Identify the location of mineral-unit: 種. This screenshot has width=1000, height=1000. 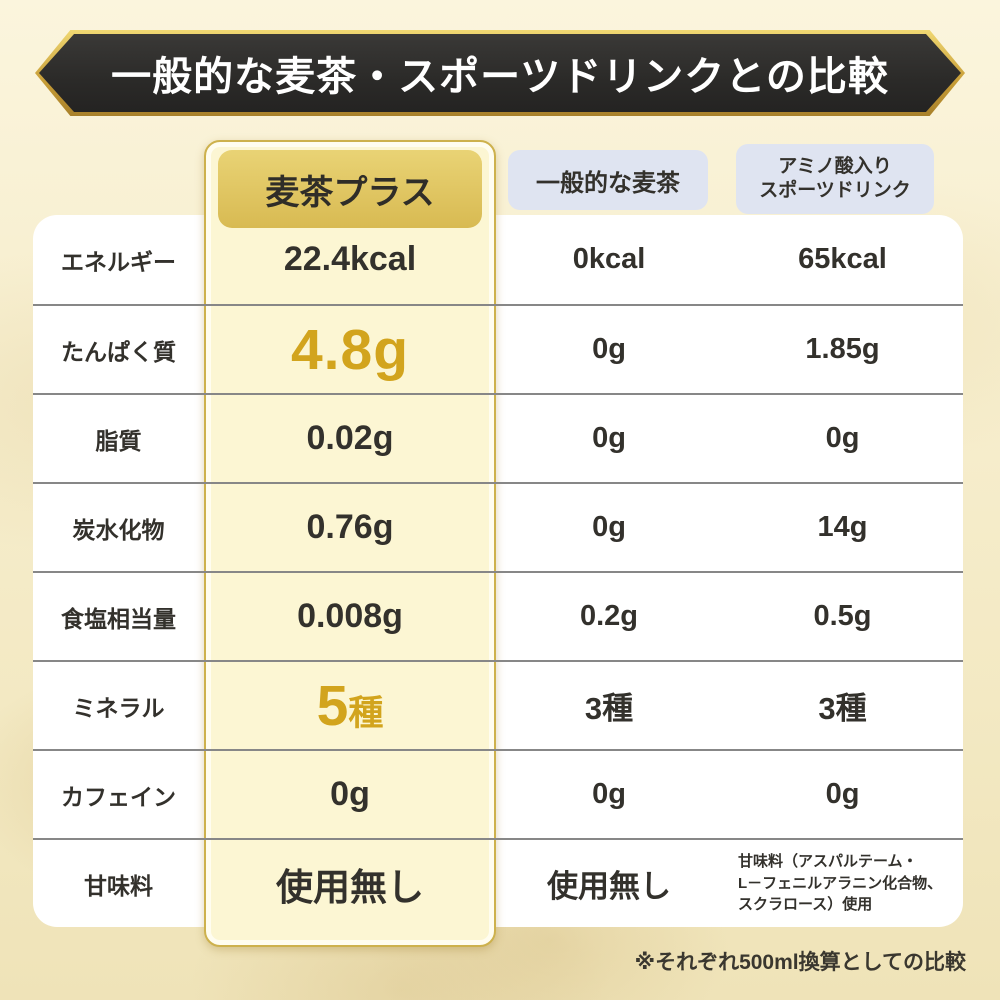
(366, 713).